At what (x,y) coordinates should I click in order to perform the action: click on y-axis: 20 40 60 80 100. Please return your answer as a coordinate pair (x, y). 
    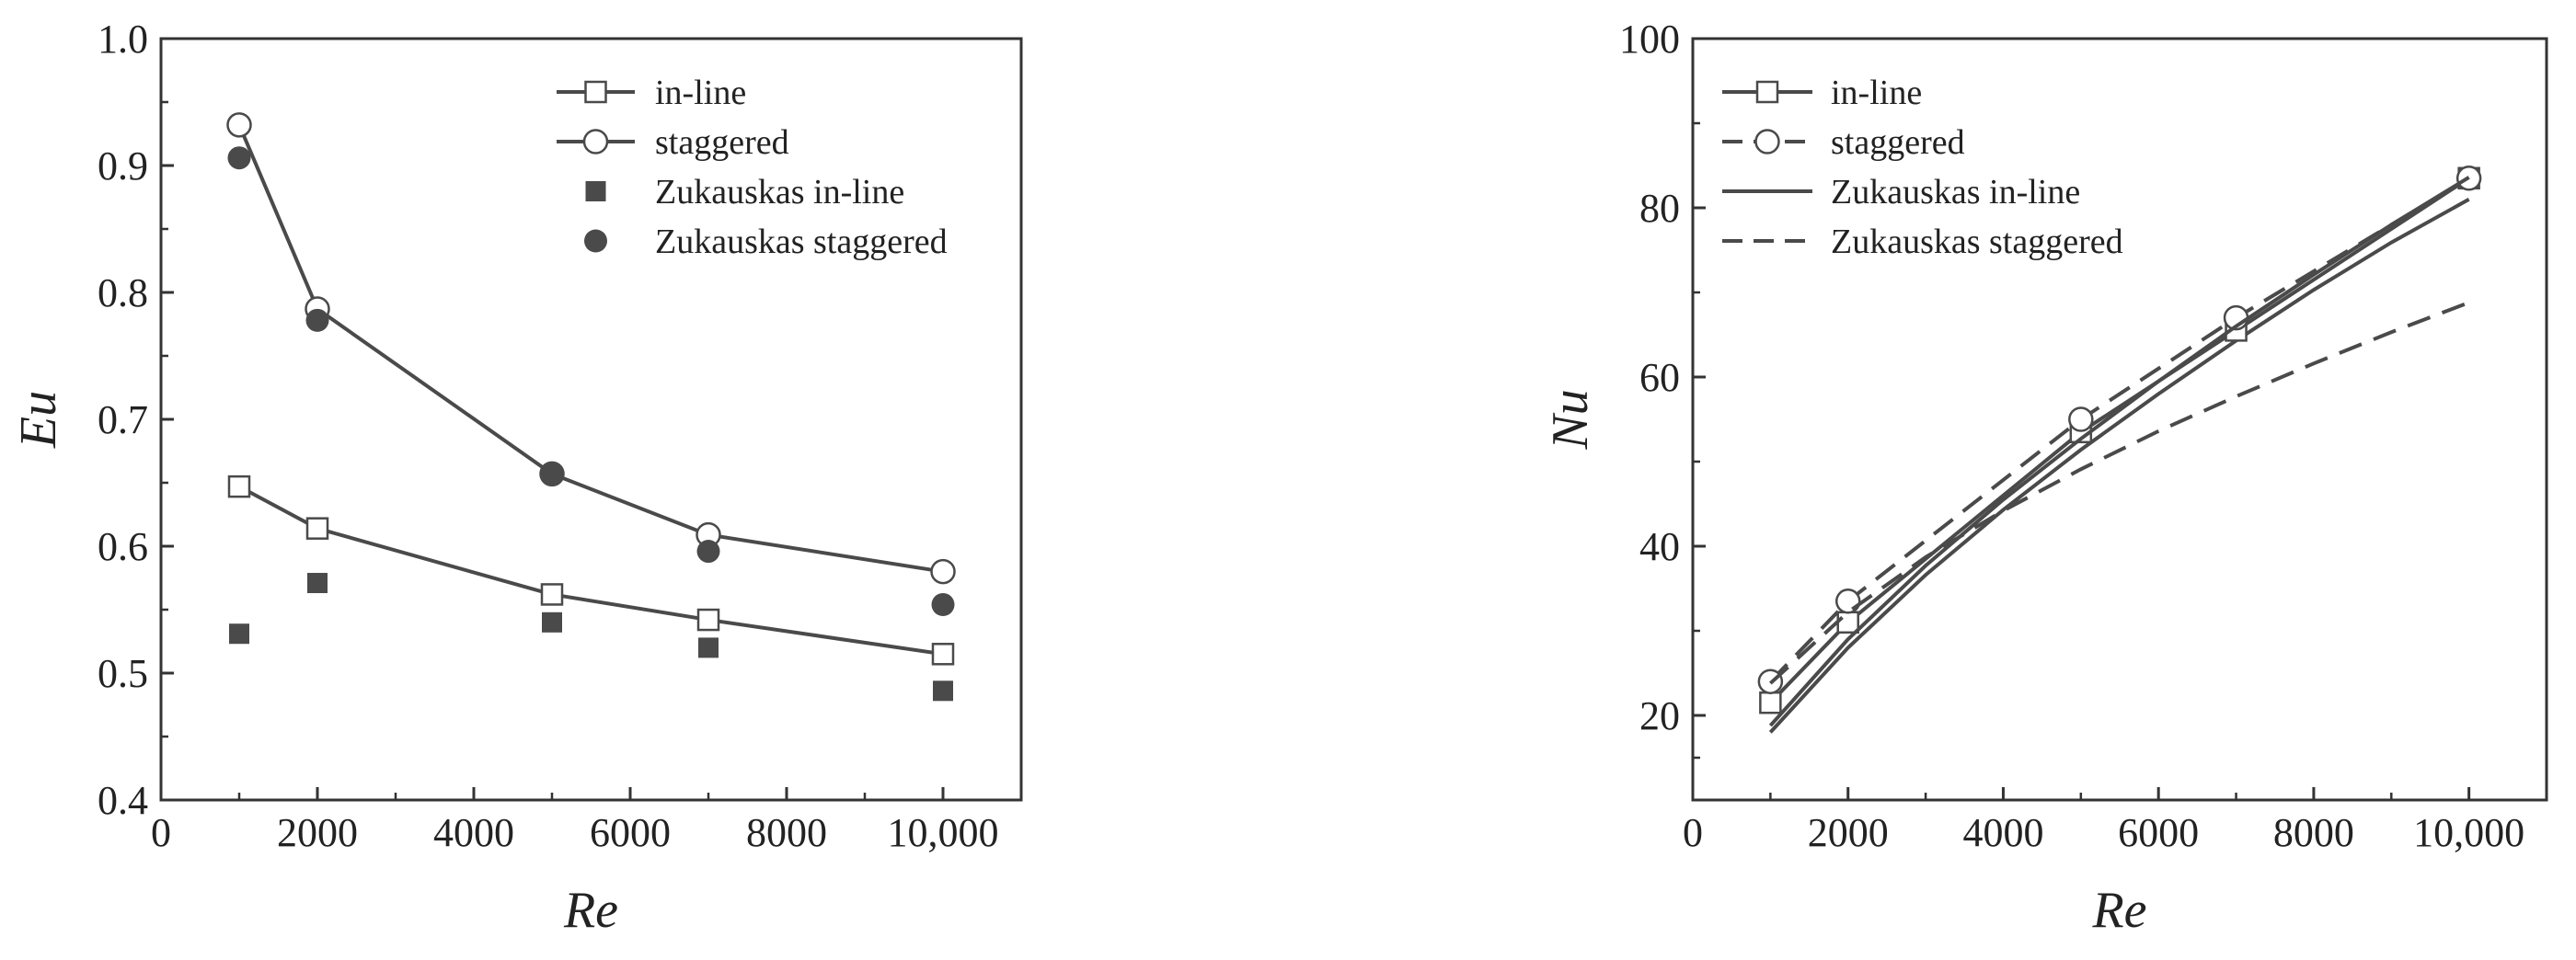
    Looking at the image, I should click on (1662, 388).